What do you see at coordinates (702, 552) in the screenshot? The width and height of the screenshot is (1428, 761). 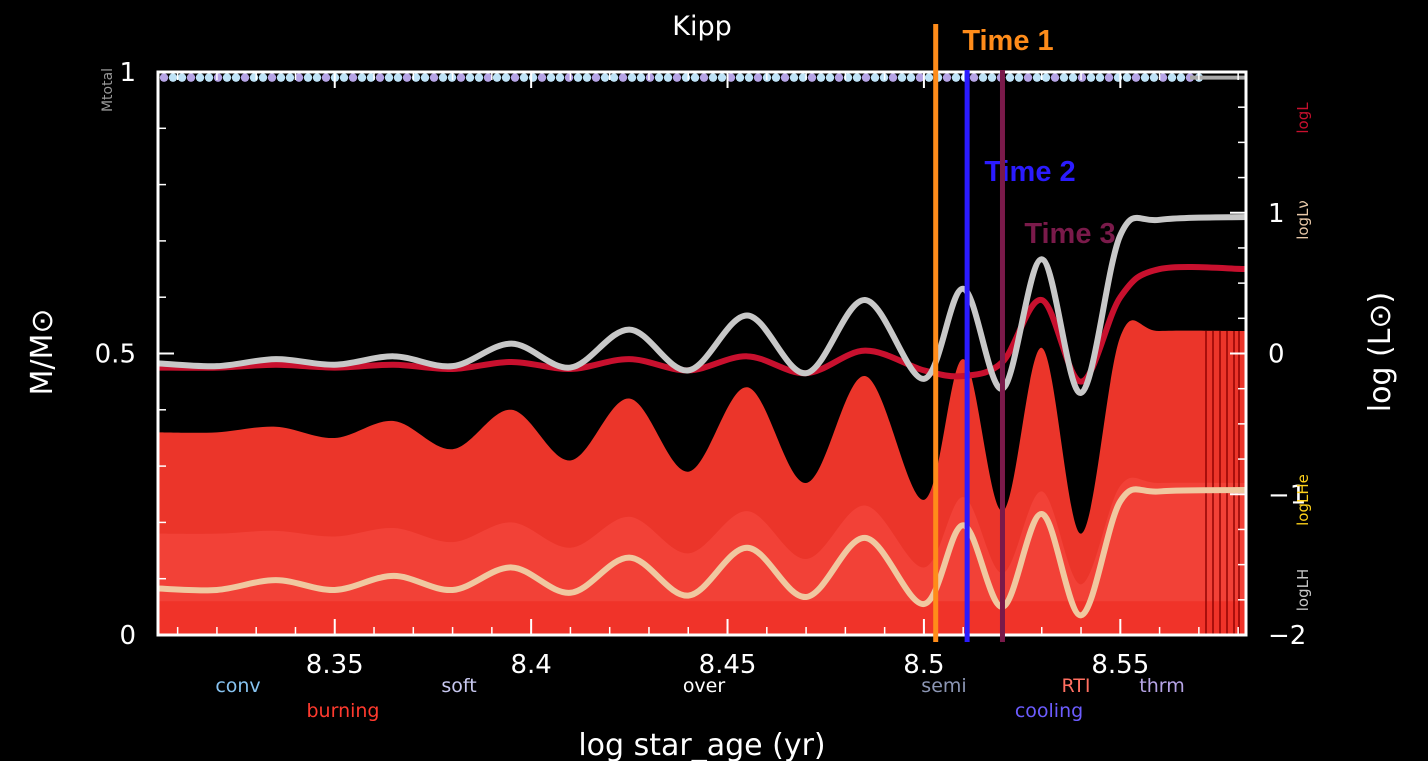 I see `series-loglhe-line` at bounding box center [702, 552].